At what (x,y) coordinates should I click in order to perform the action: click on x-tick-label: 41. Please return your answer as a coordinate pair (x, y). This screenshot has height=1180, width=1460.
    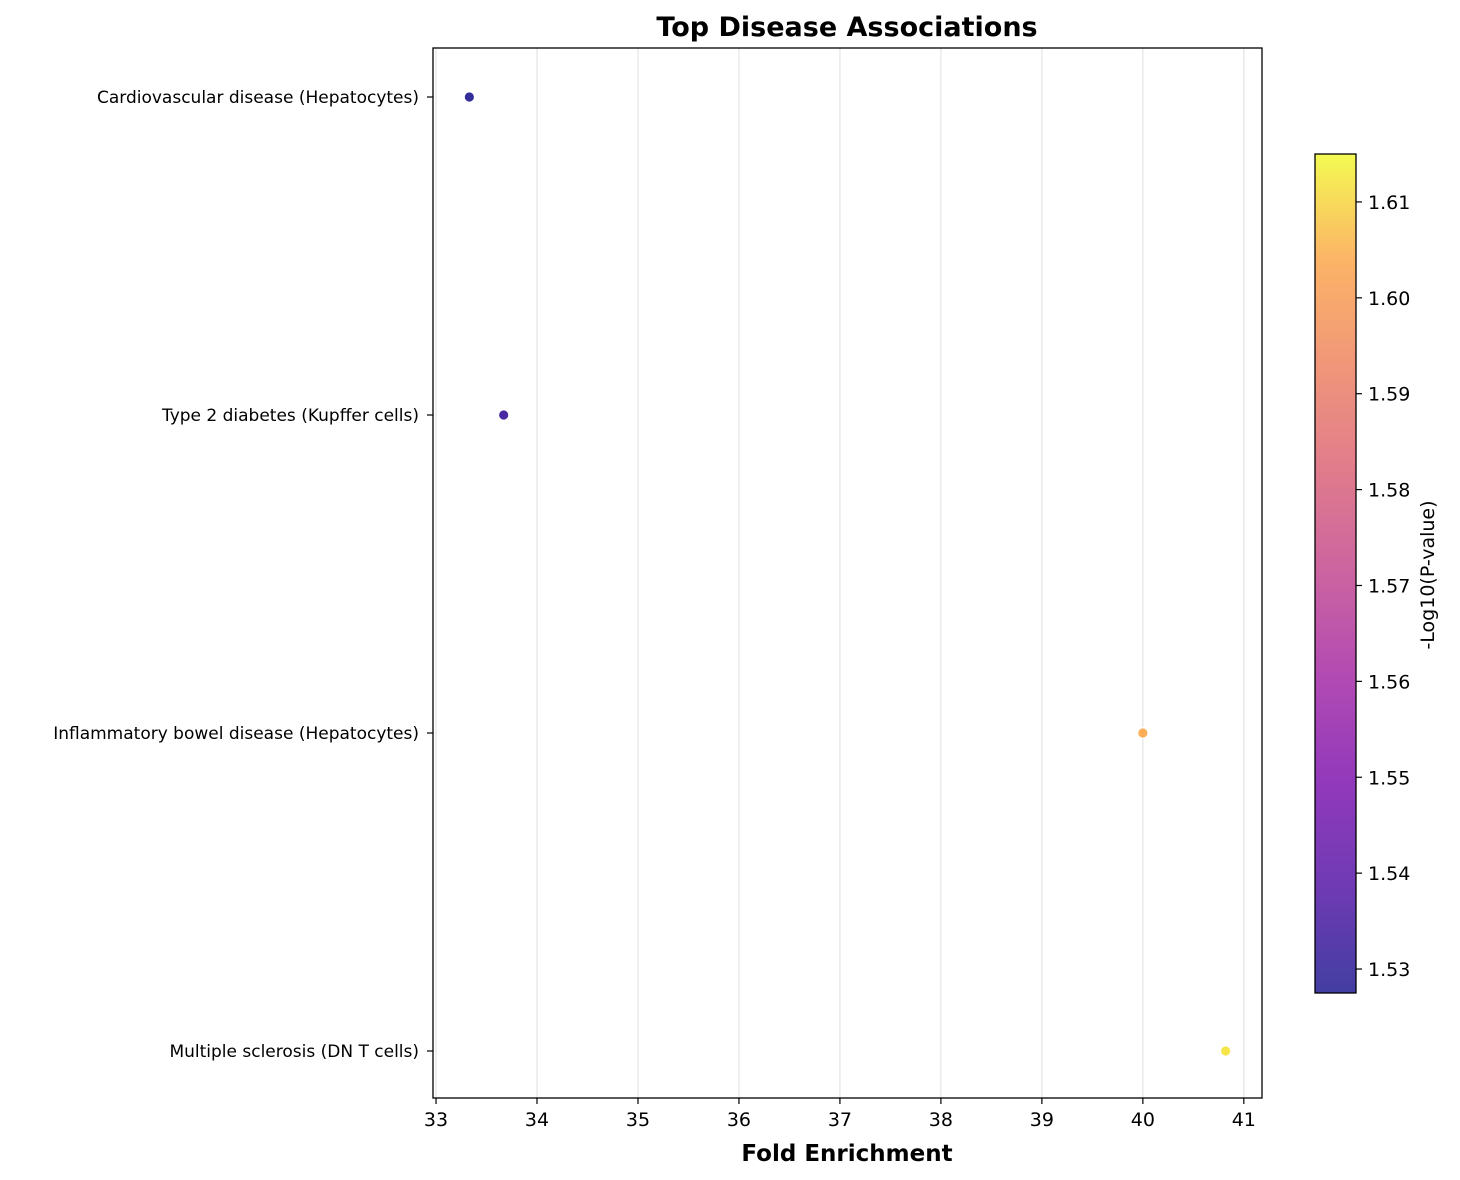
    Looking at the image, I should click on (1244, 1120).